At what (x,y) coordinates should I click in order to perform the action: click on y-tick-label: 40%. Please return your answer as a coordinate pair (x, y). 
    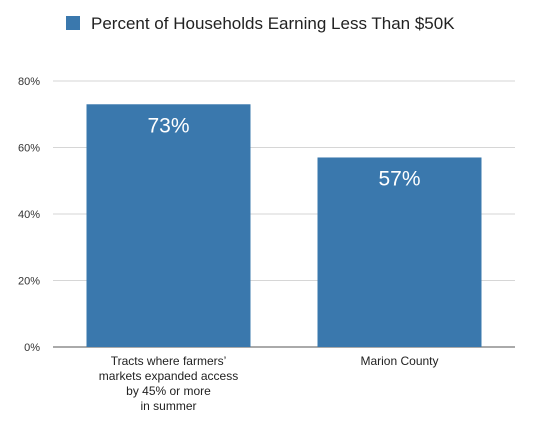
    Looking at the image, I should click on (29, 215).